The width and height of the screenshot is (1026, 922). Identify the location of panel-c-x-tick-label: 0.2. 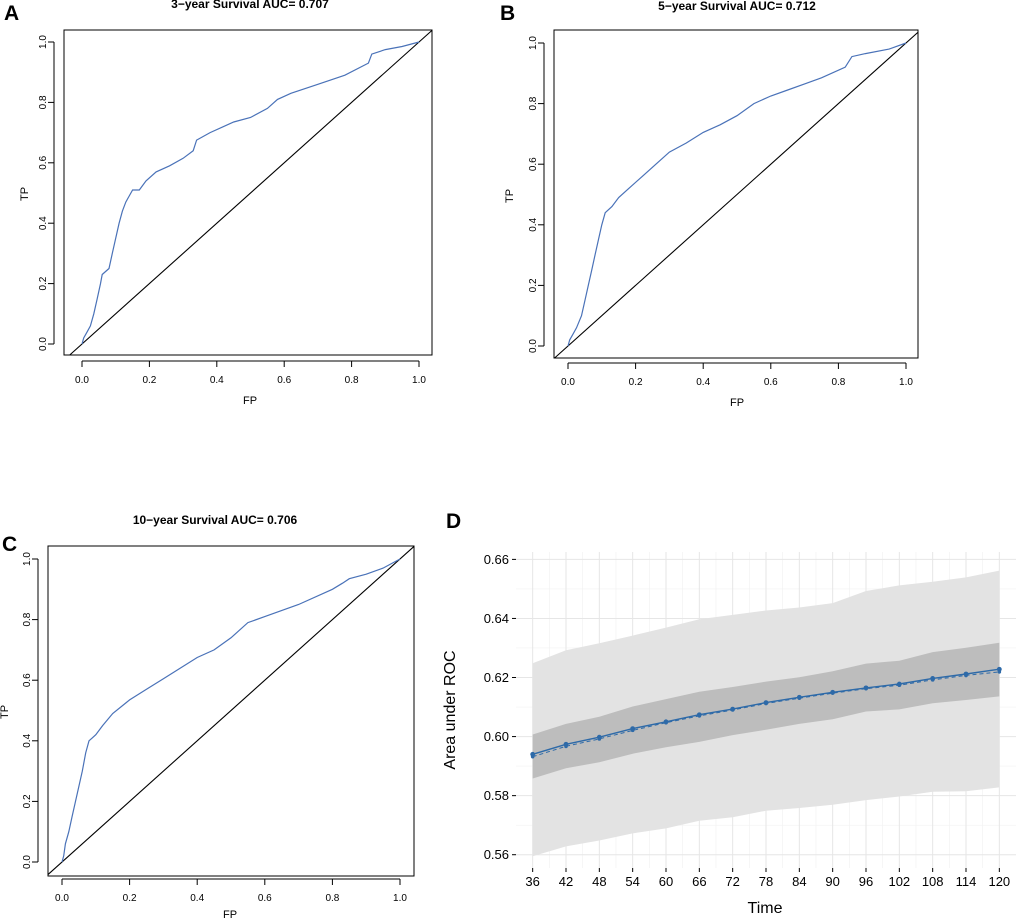
(130, 898).